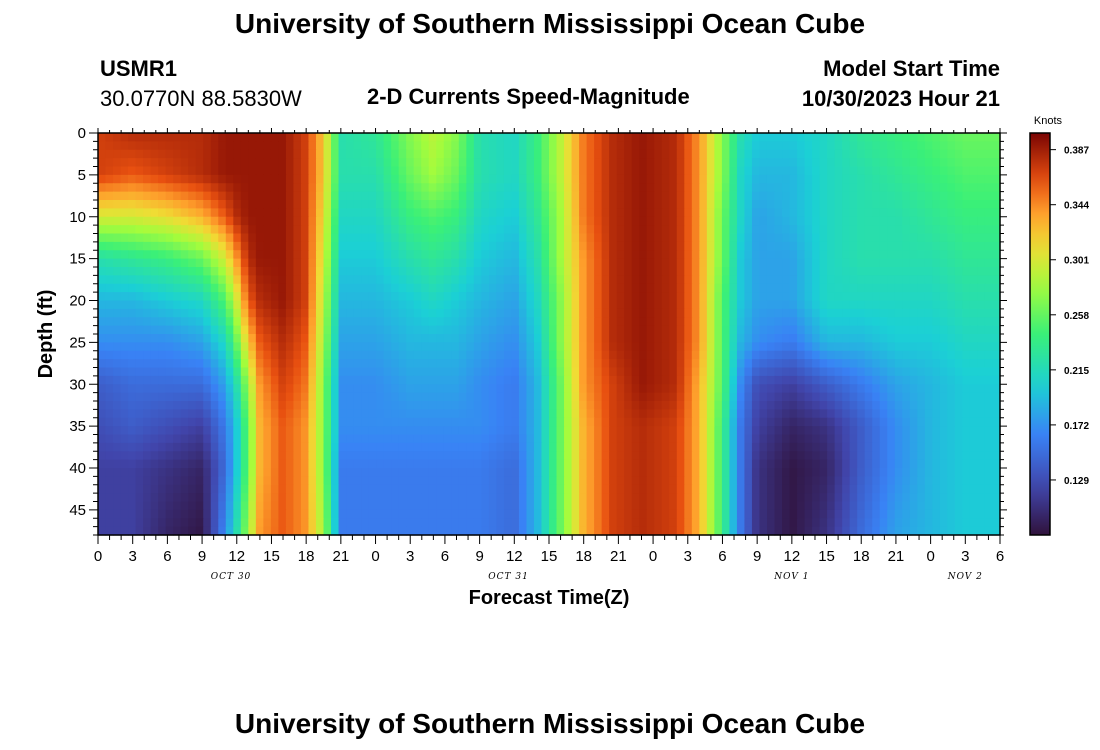 Image resolution: width=1100 pixels, height=750 pixels. I want to click on station-coords: 30.0770N 88.5830W, so click(201, 98).